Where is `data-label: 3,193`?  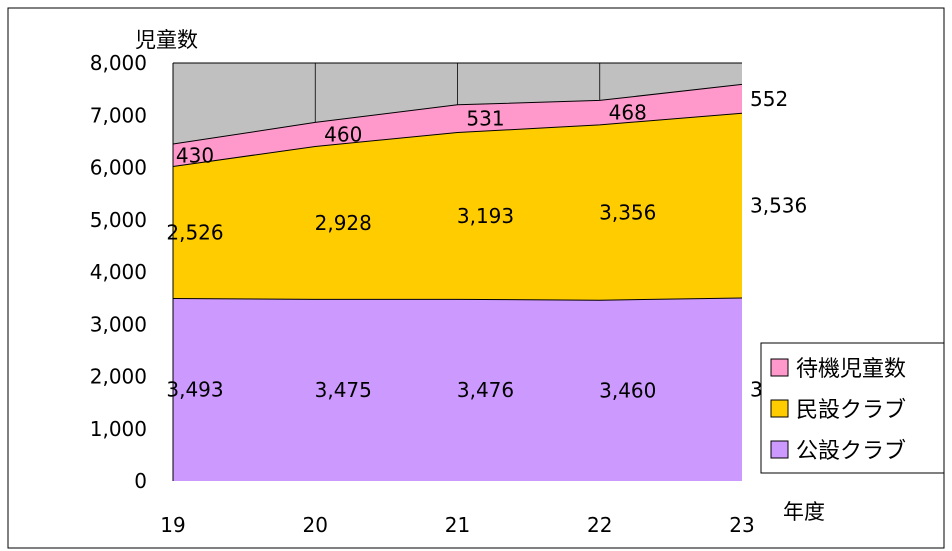 data-label: 3,193 is located at coordinates (485, 216).